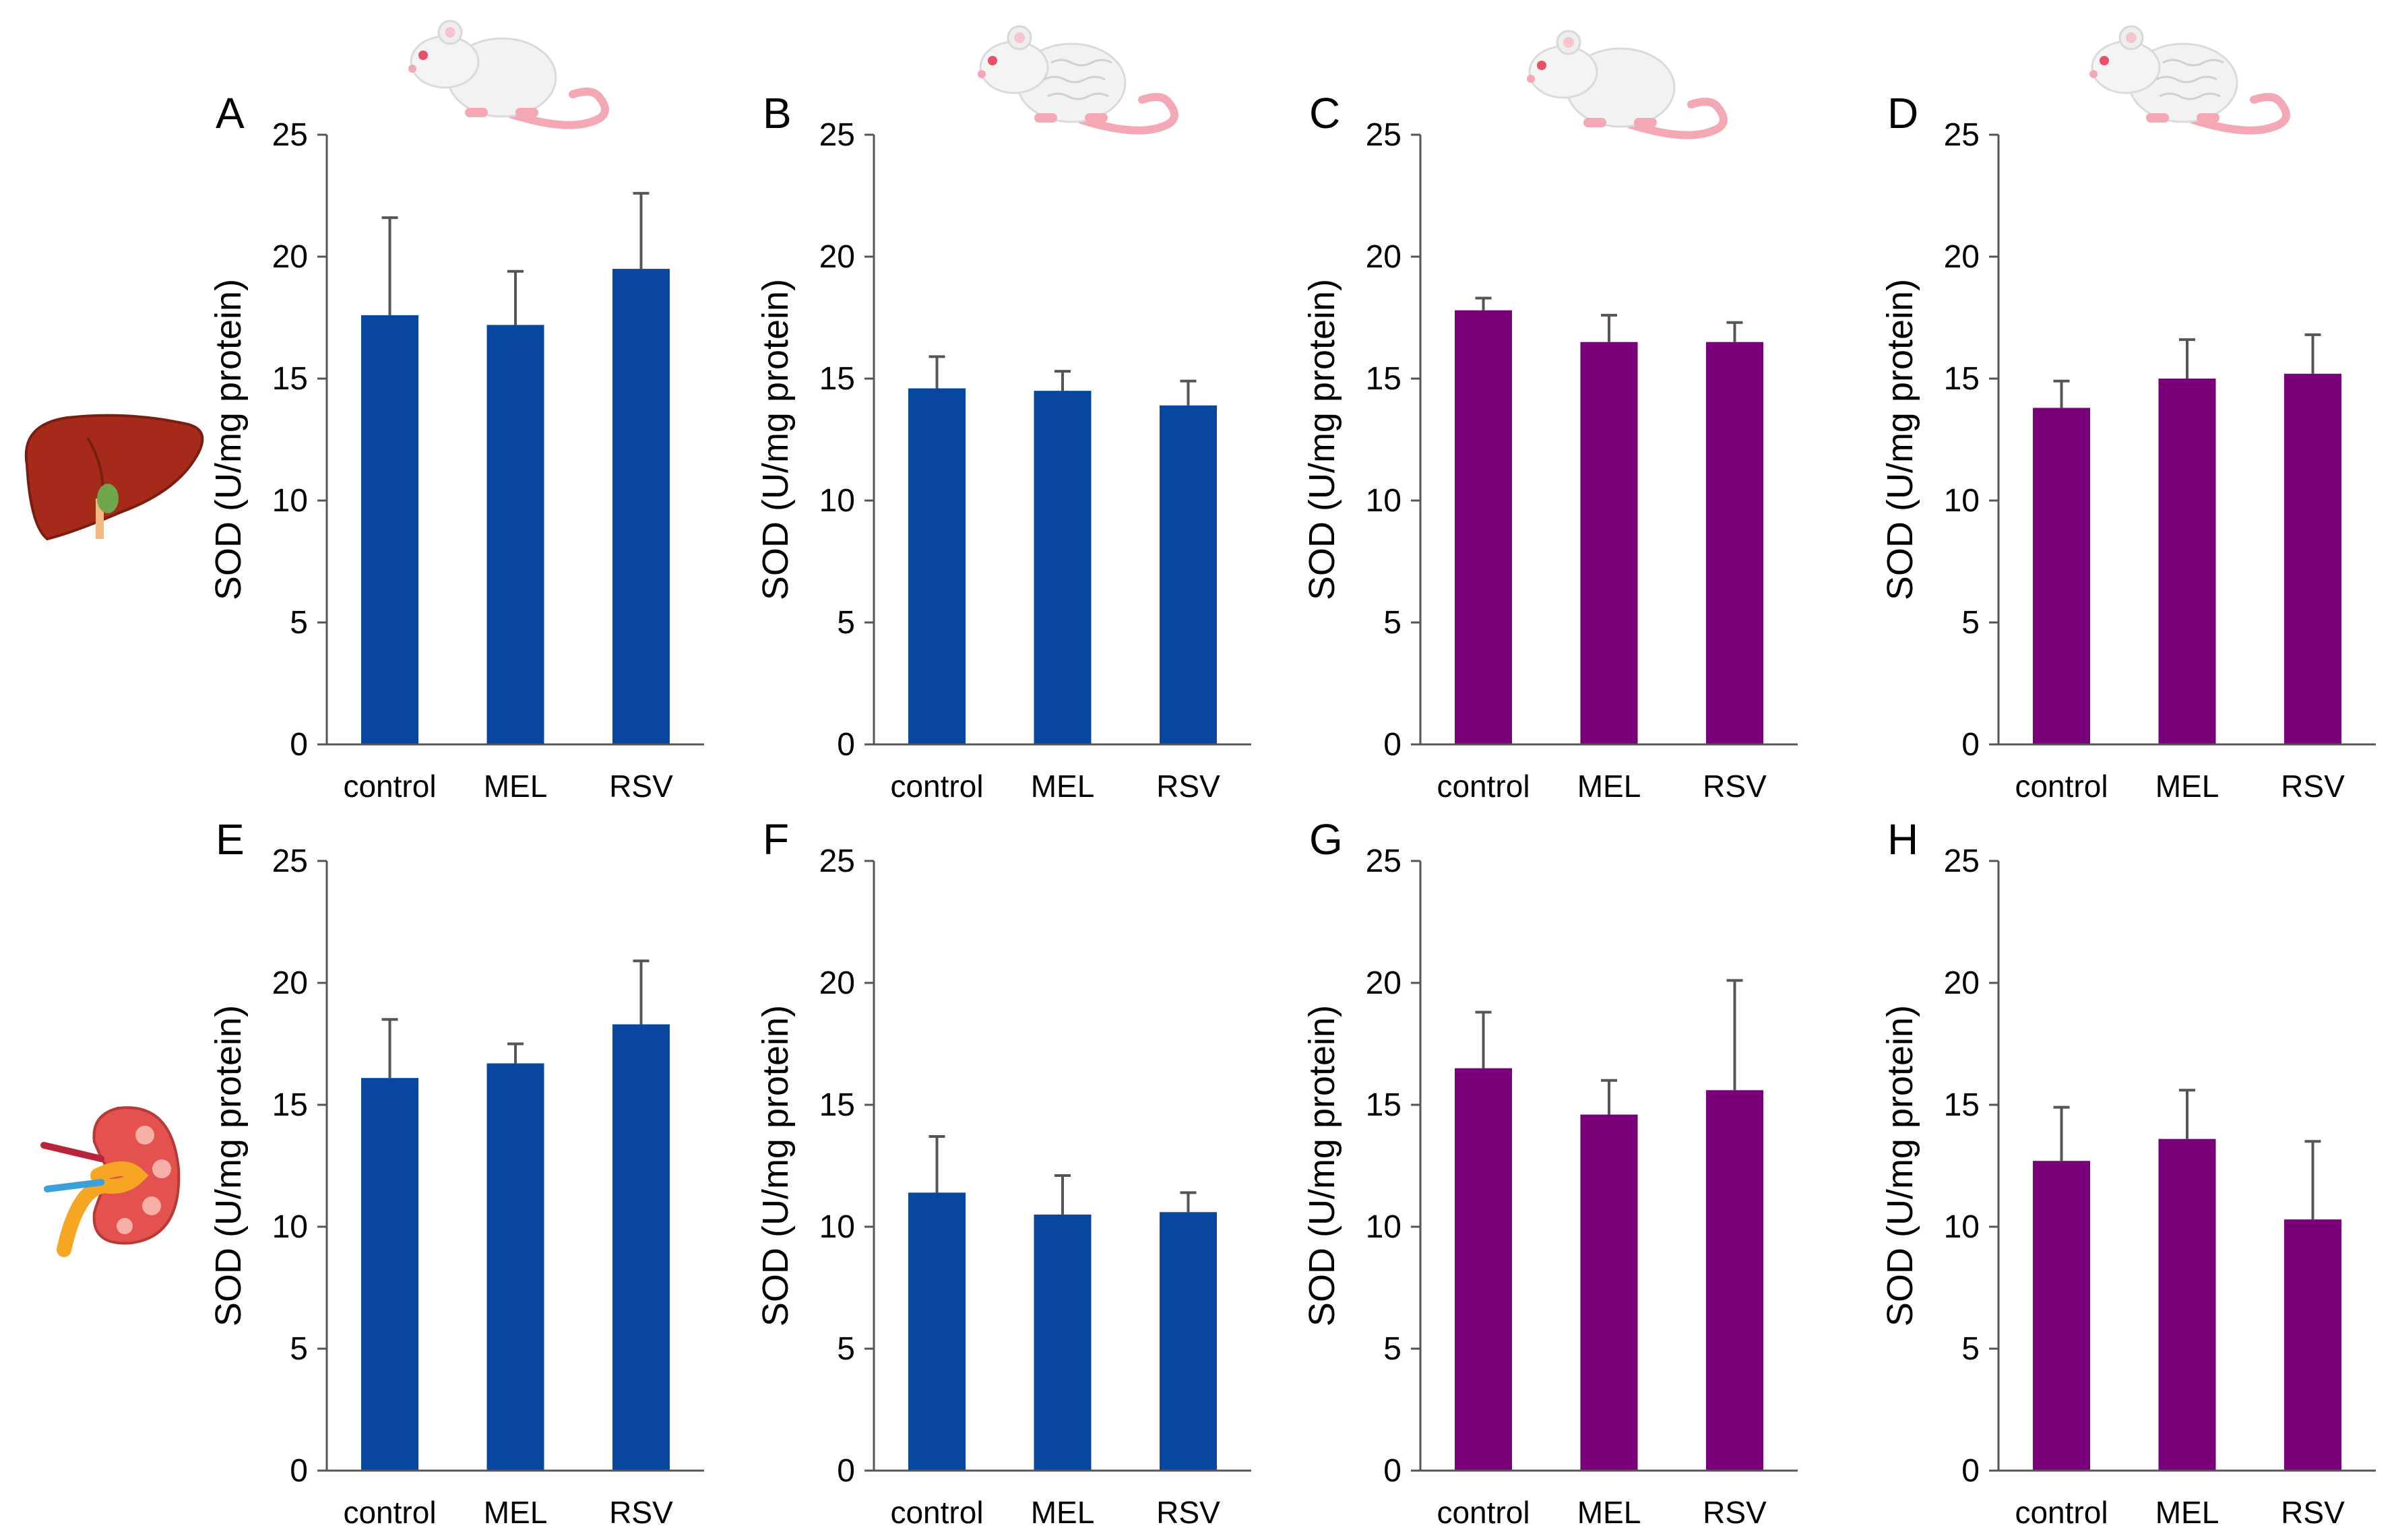  Describe the element at coordinates (110, 1181) in the screenshot. I see `kidney-icon` at that location.